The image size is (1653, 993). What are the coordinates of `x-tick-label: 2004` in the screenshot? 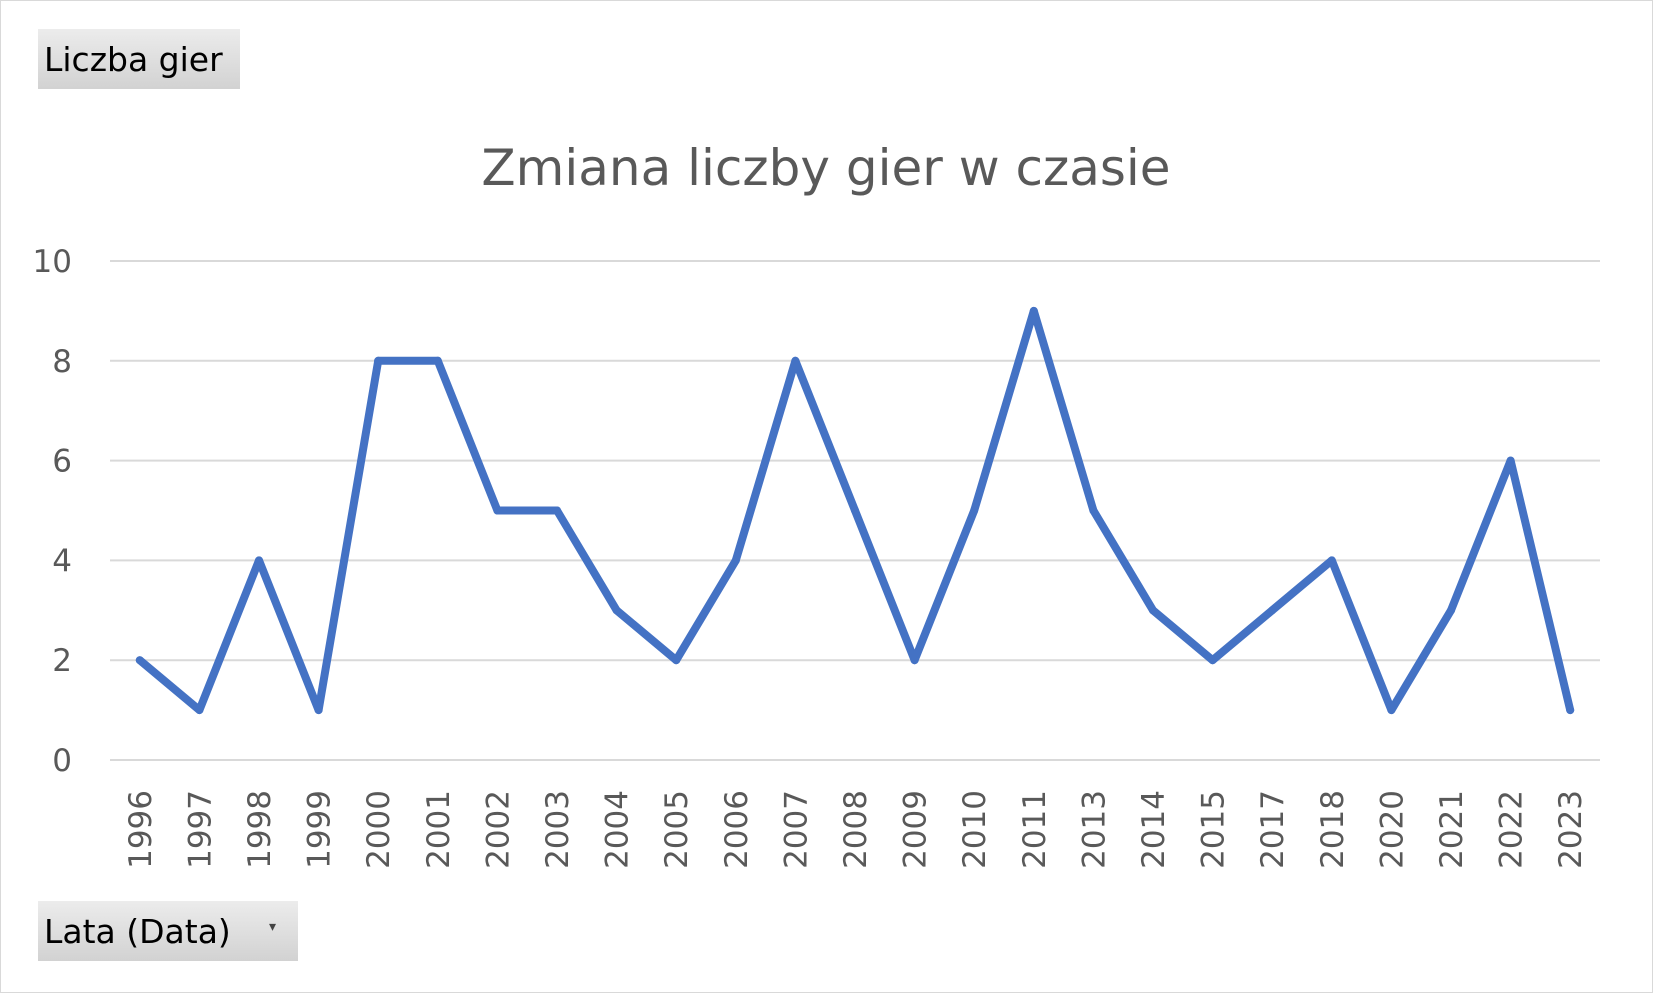 It's located at (618, 829).